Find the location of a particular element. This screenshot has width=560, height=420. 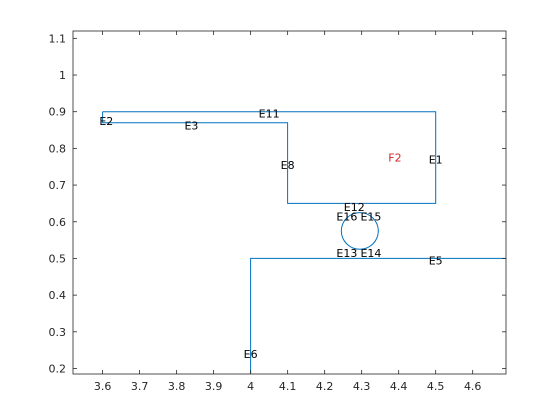

edge-label-e3: E3 is located at coordinates (191, 126).